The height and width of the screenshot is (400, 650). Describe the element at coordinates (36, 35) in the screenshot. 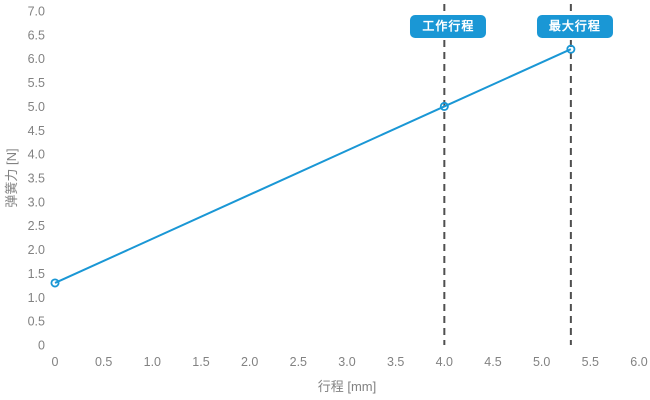

I see `y-tick-label: 6.5` at that location.